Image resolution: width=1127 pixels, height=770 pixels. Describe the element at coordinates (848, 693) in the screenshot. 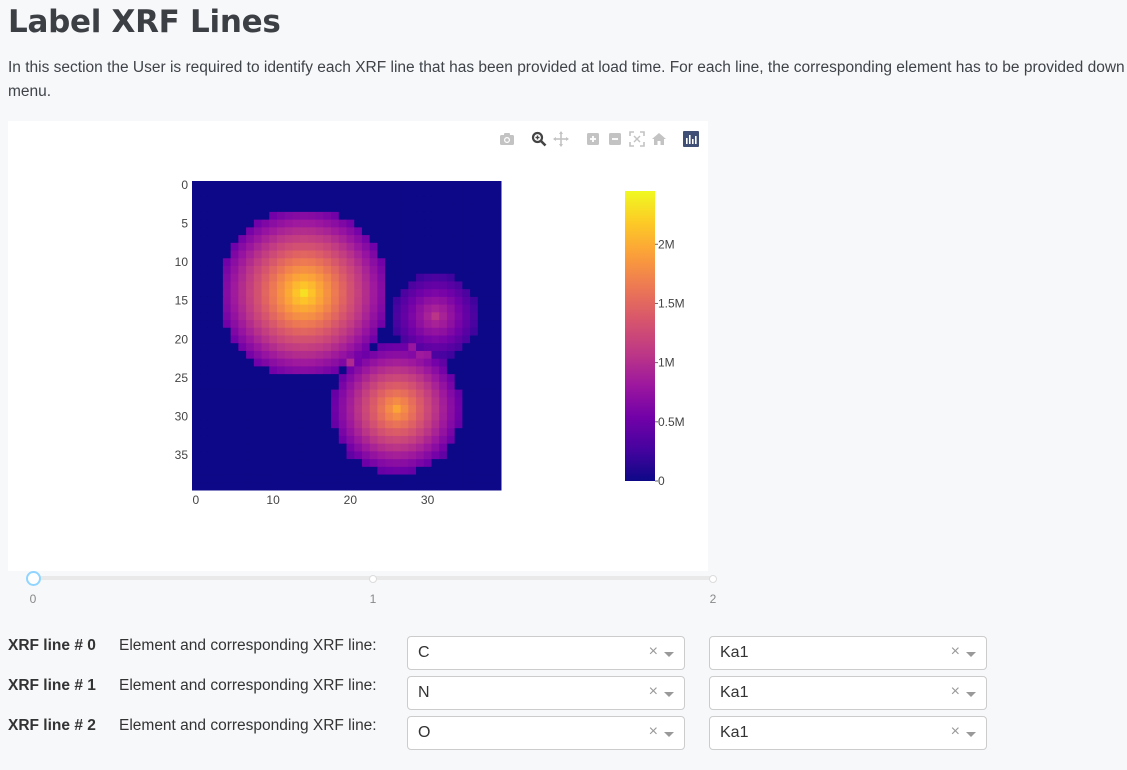

I see `xrf-line-dropdown-1: Ka1 ×` at that location.